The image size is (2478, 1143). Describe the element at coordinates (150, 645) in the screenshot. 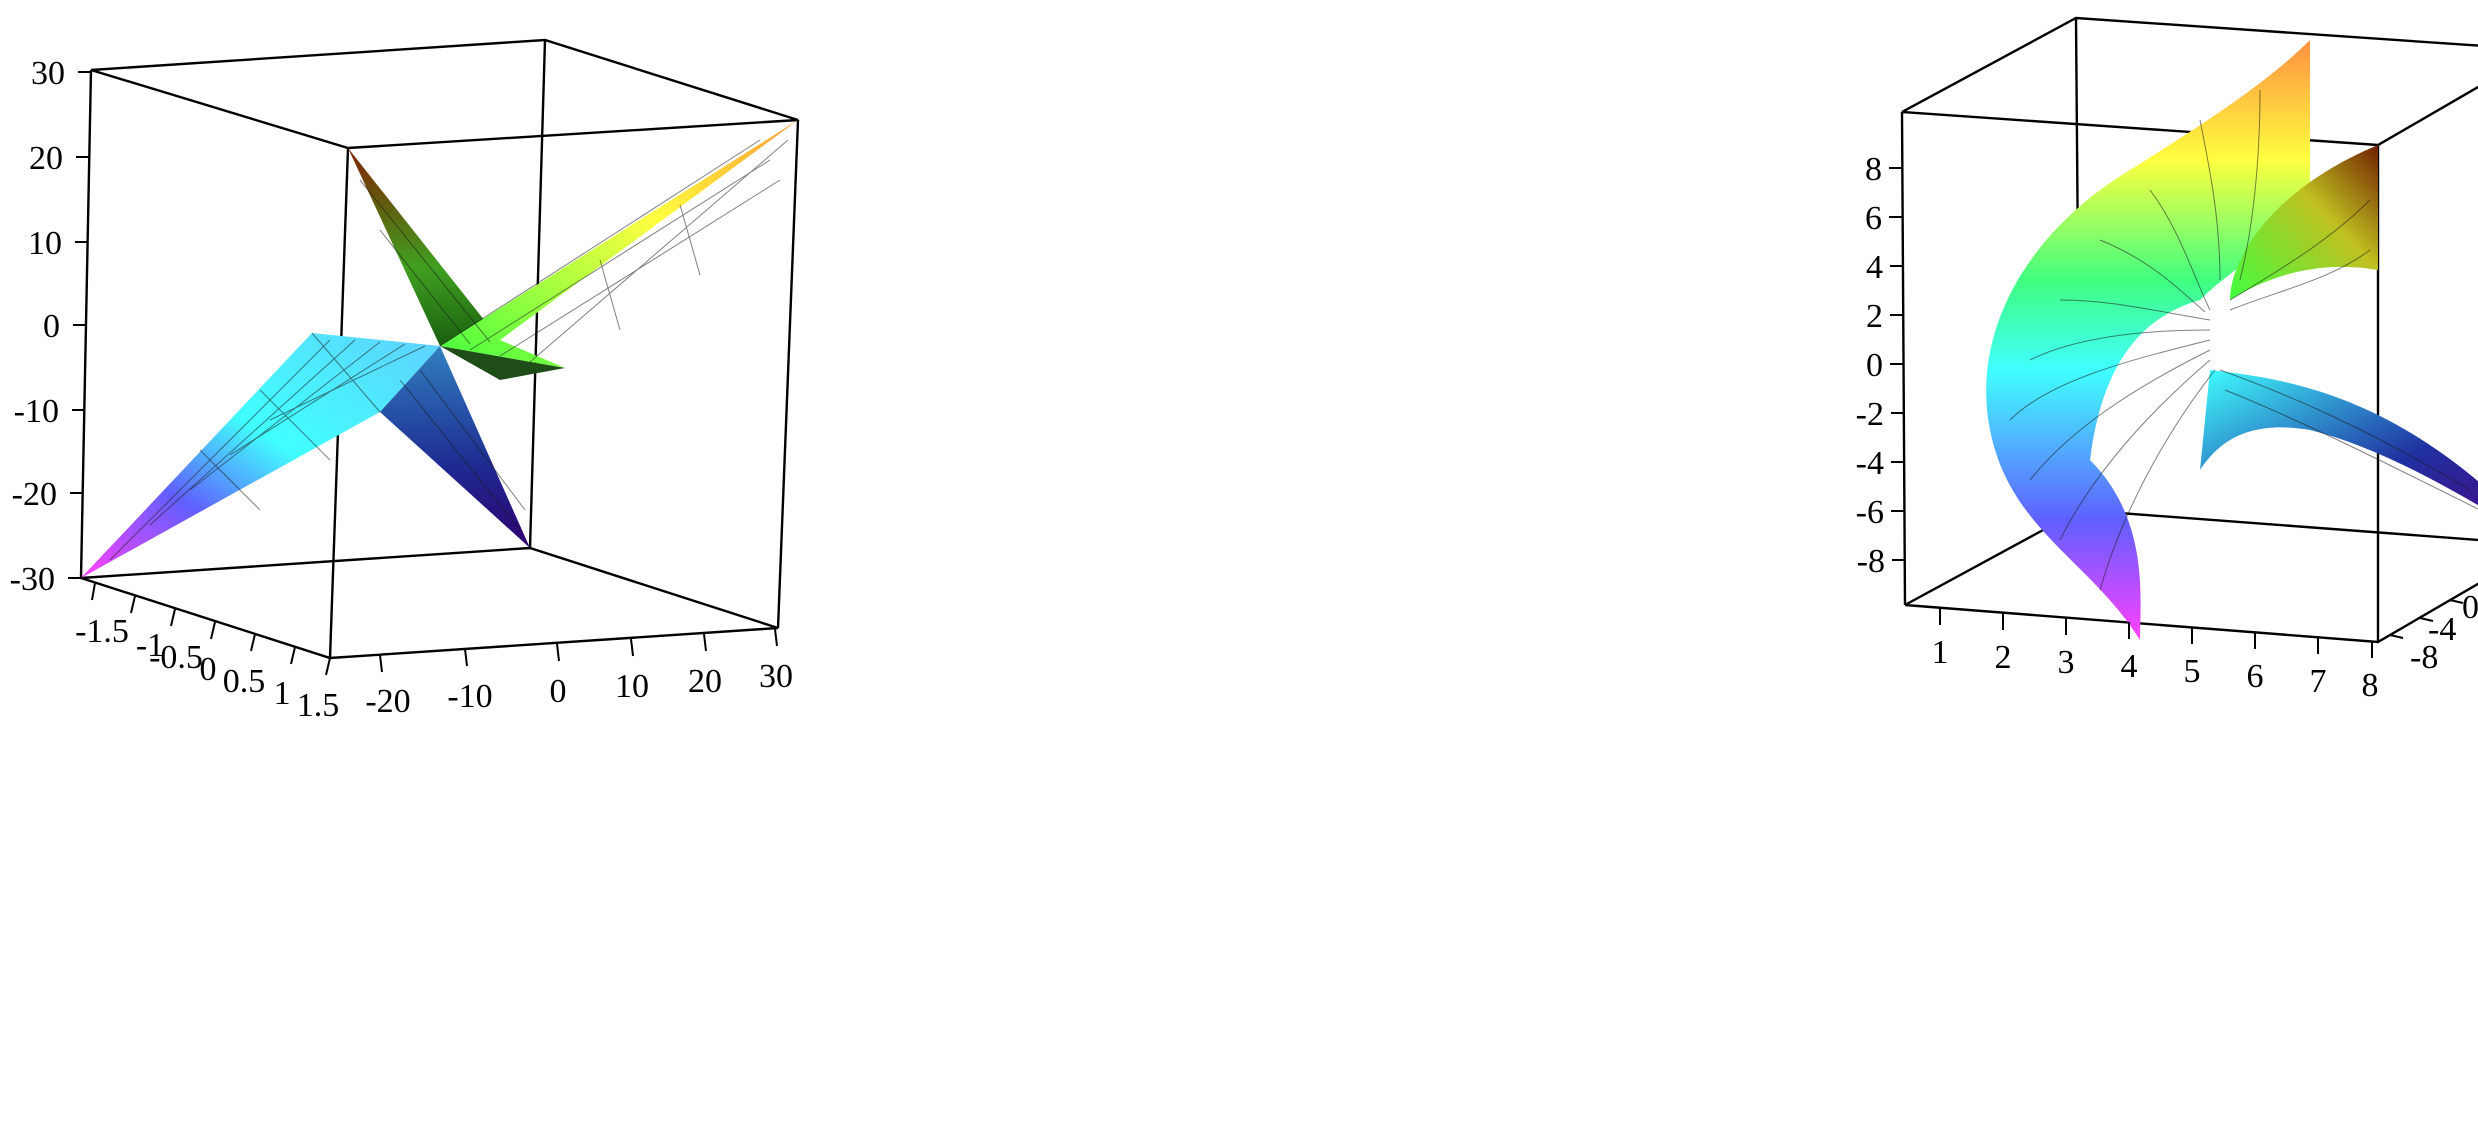

I see `left-x-tick: -1` at that location.